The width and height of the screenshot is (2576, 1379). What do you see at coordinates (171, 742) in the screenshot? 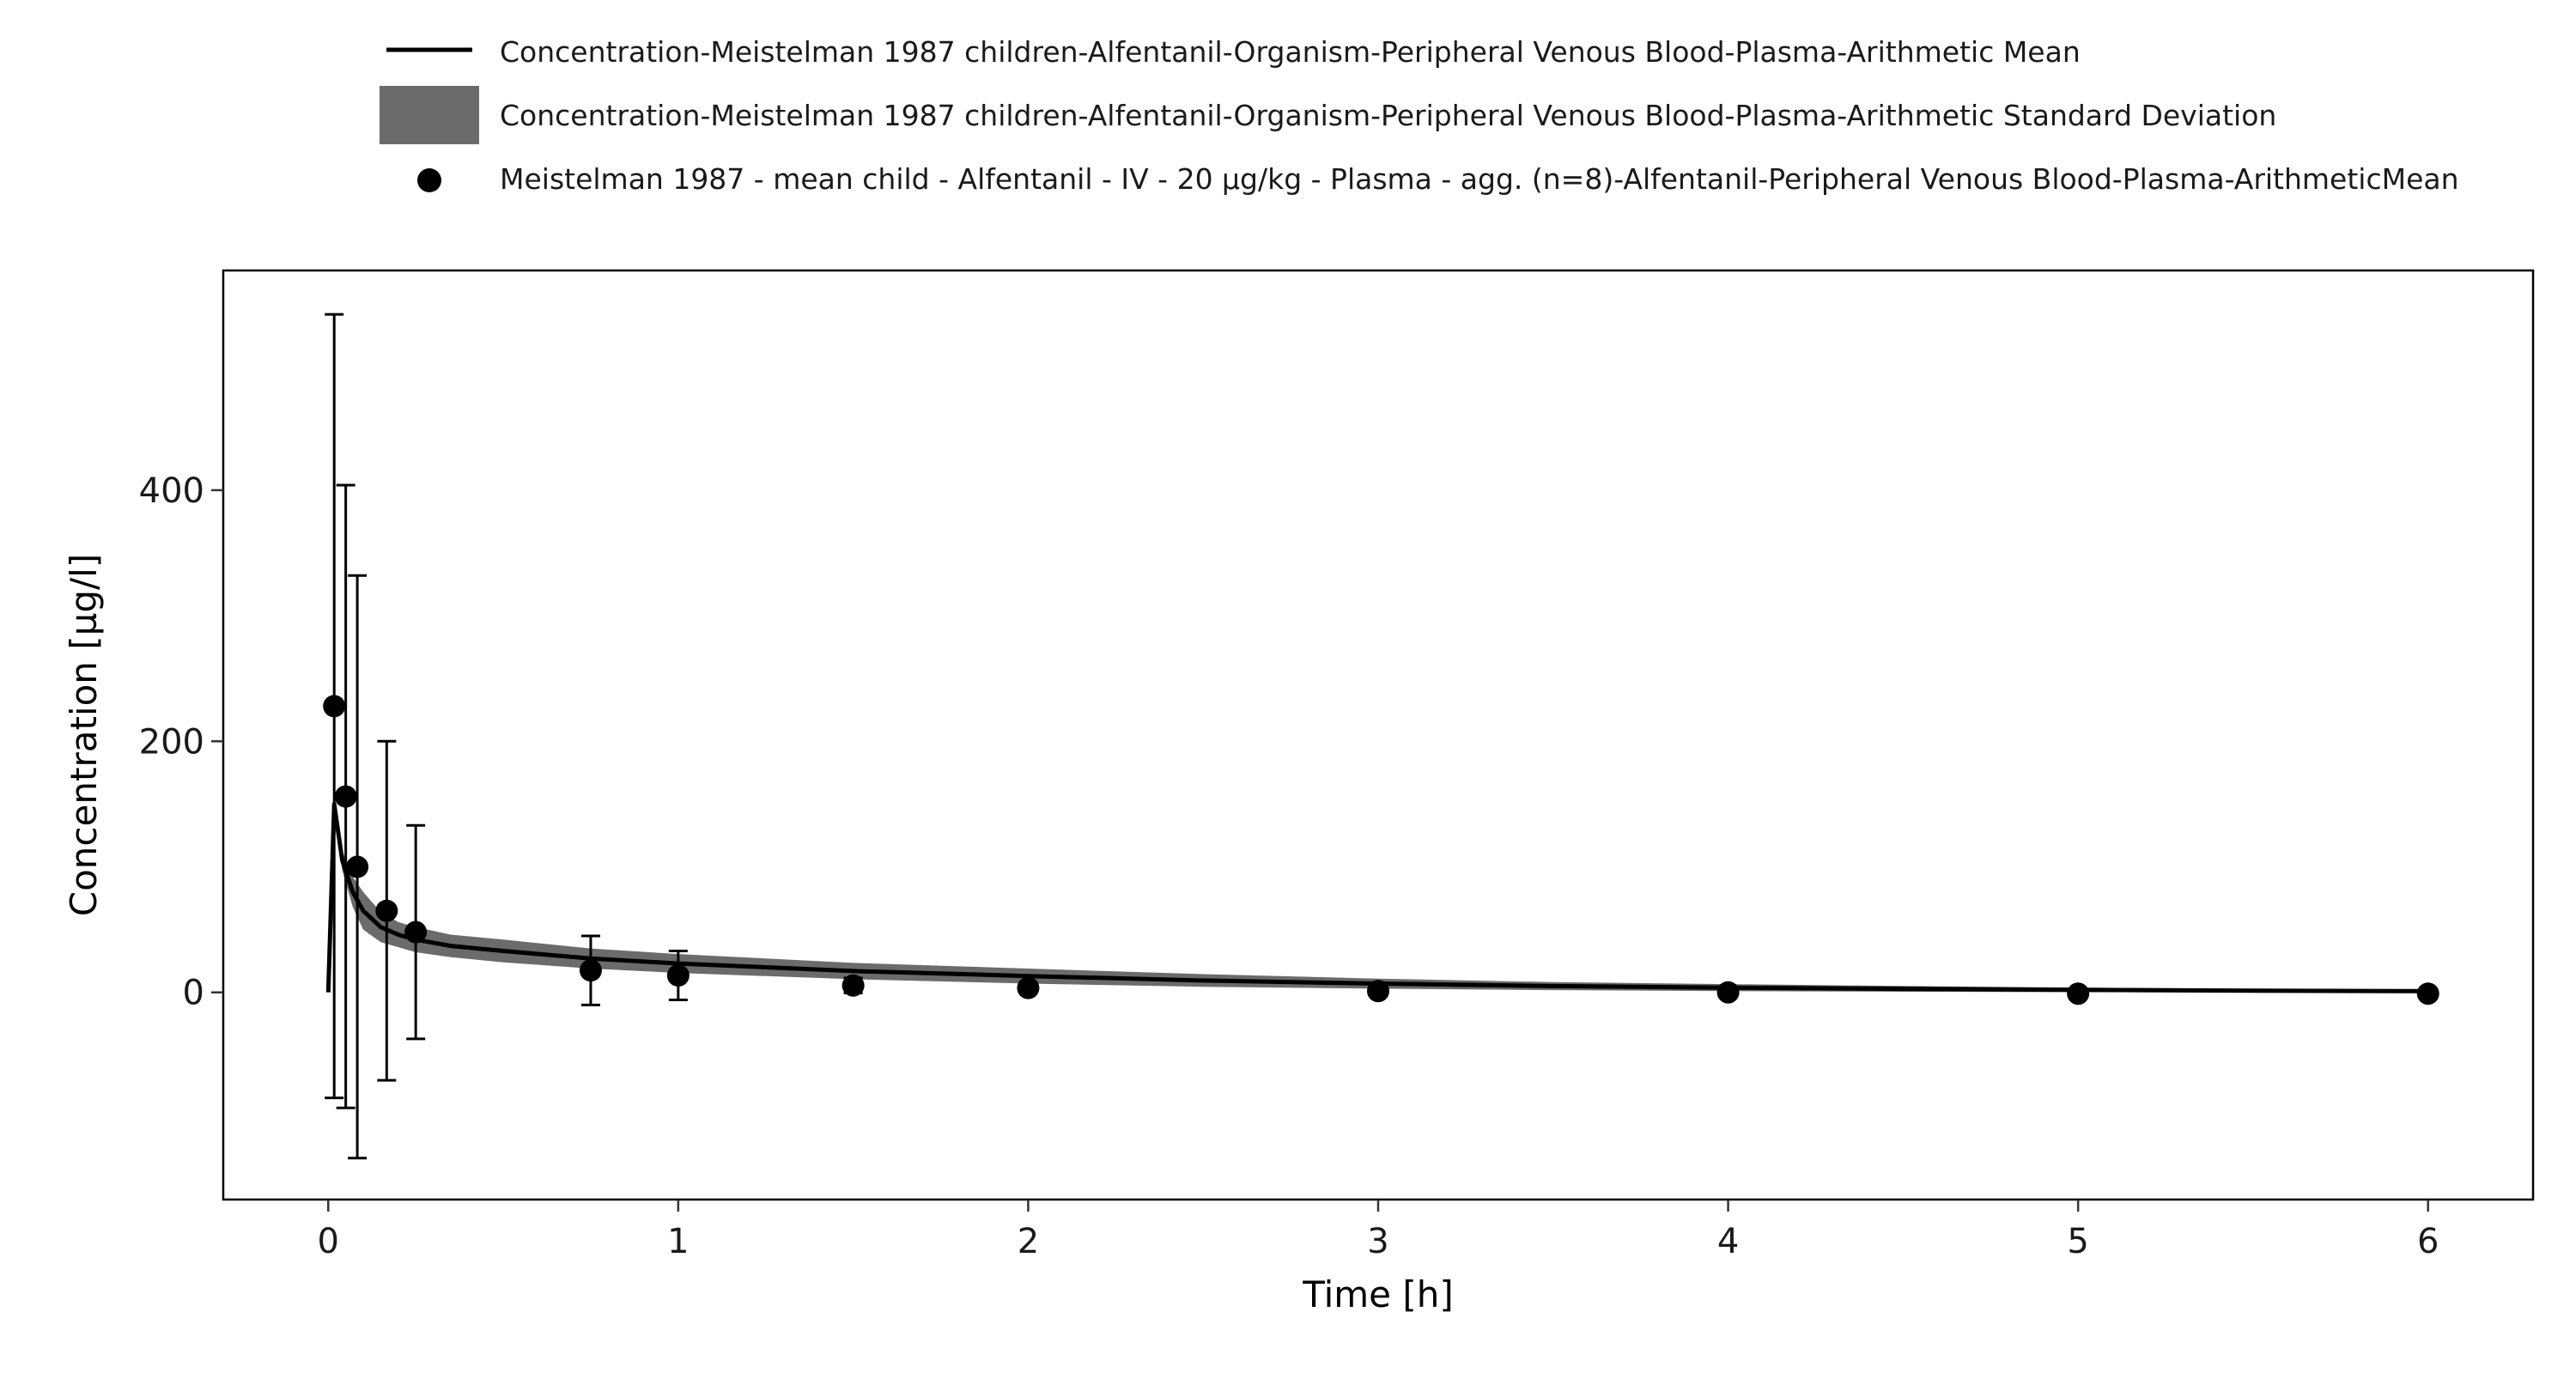
I see `y-tick-label: 200` at bounding box center [171, 742].